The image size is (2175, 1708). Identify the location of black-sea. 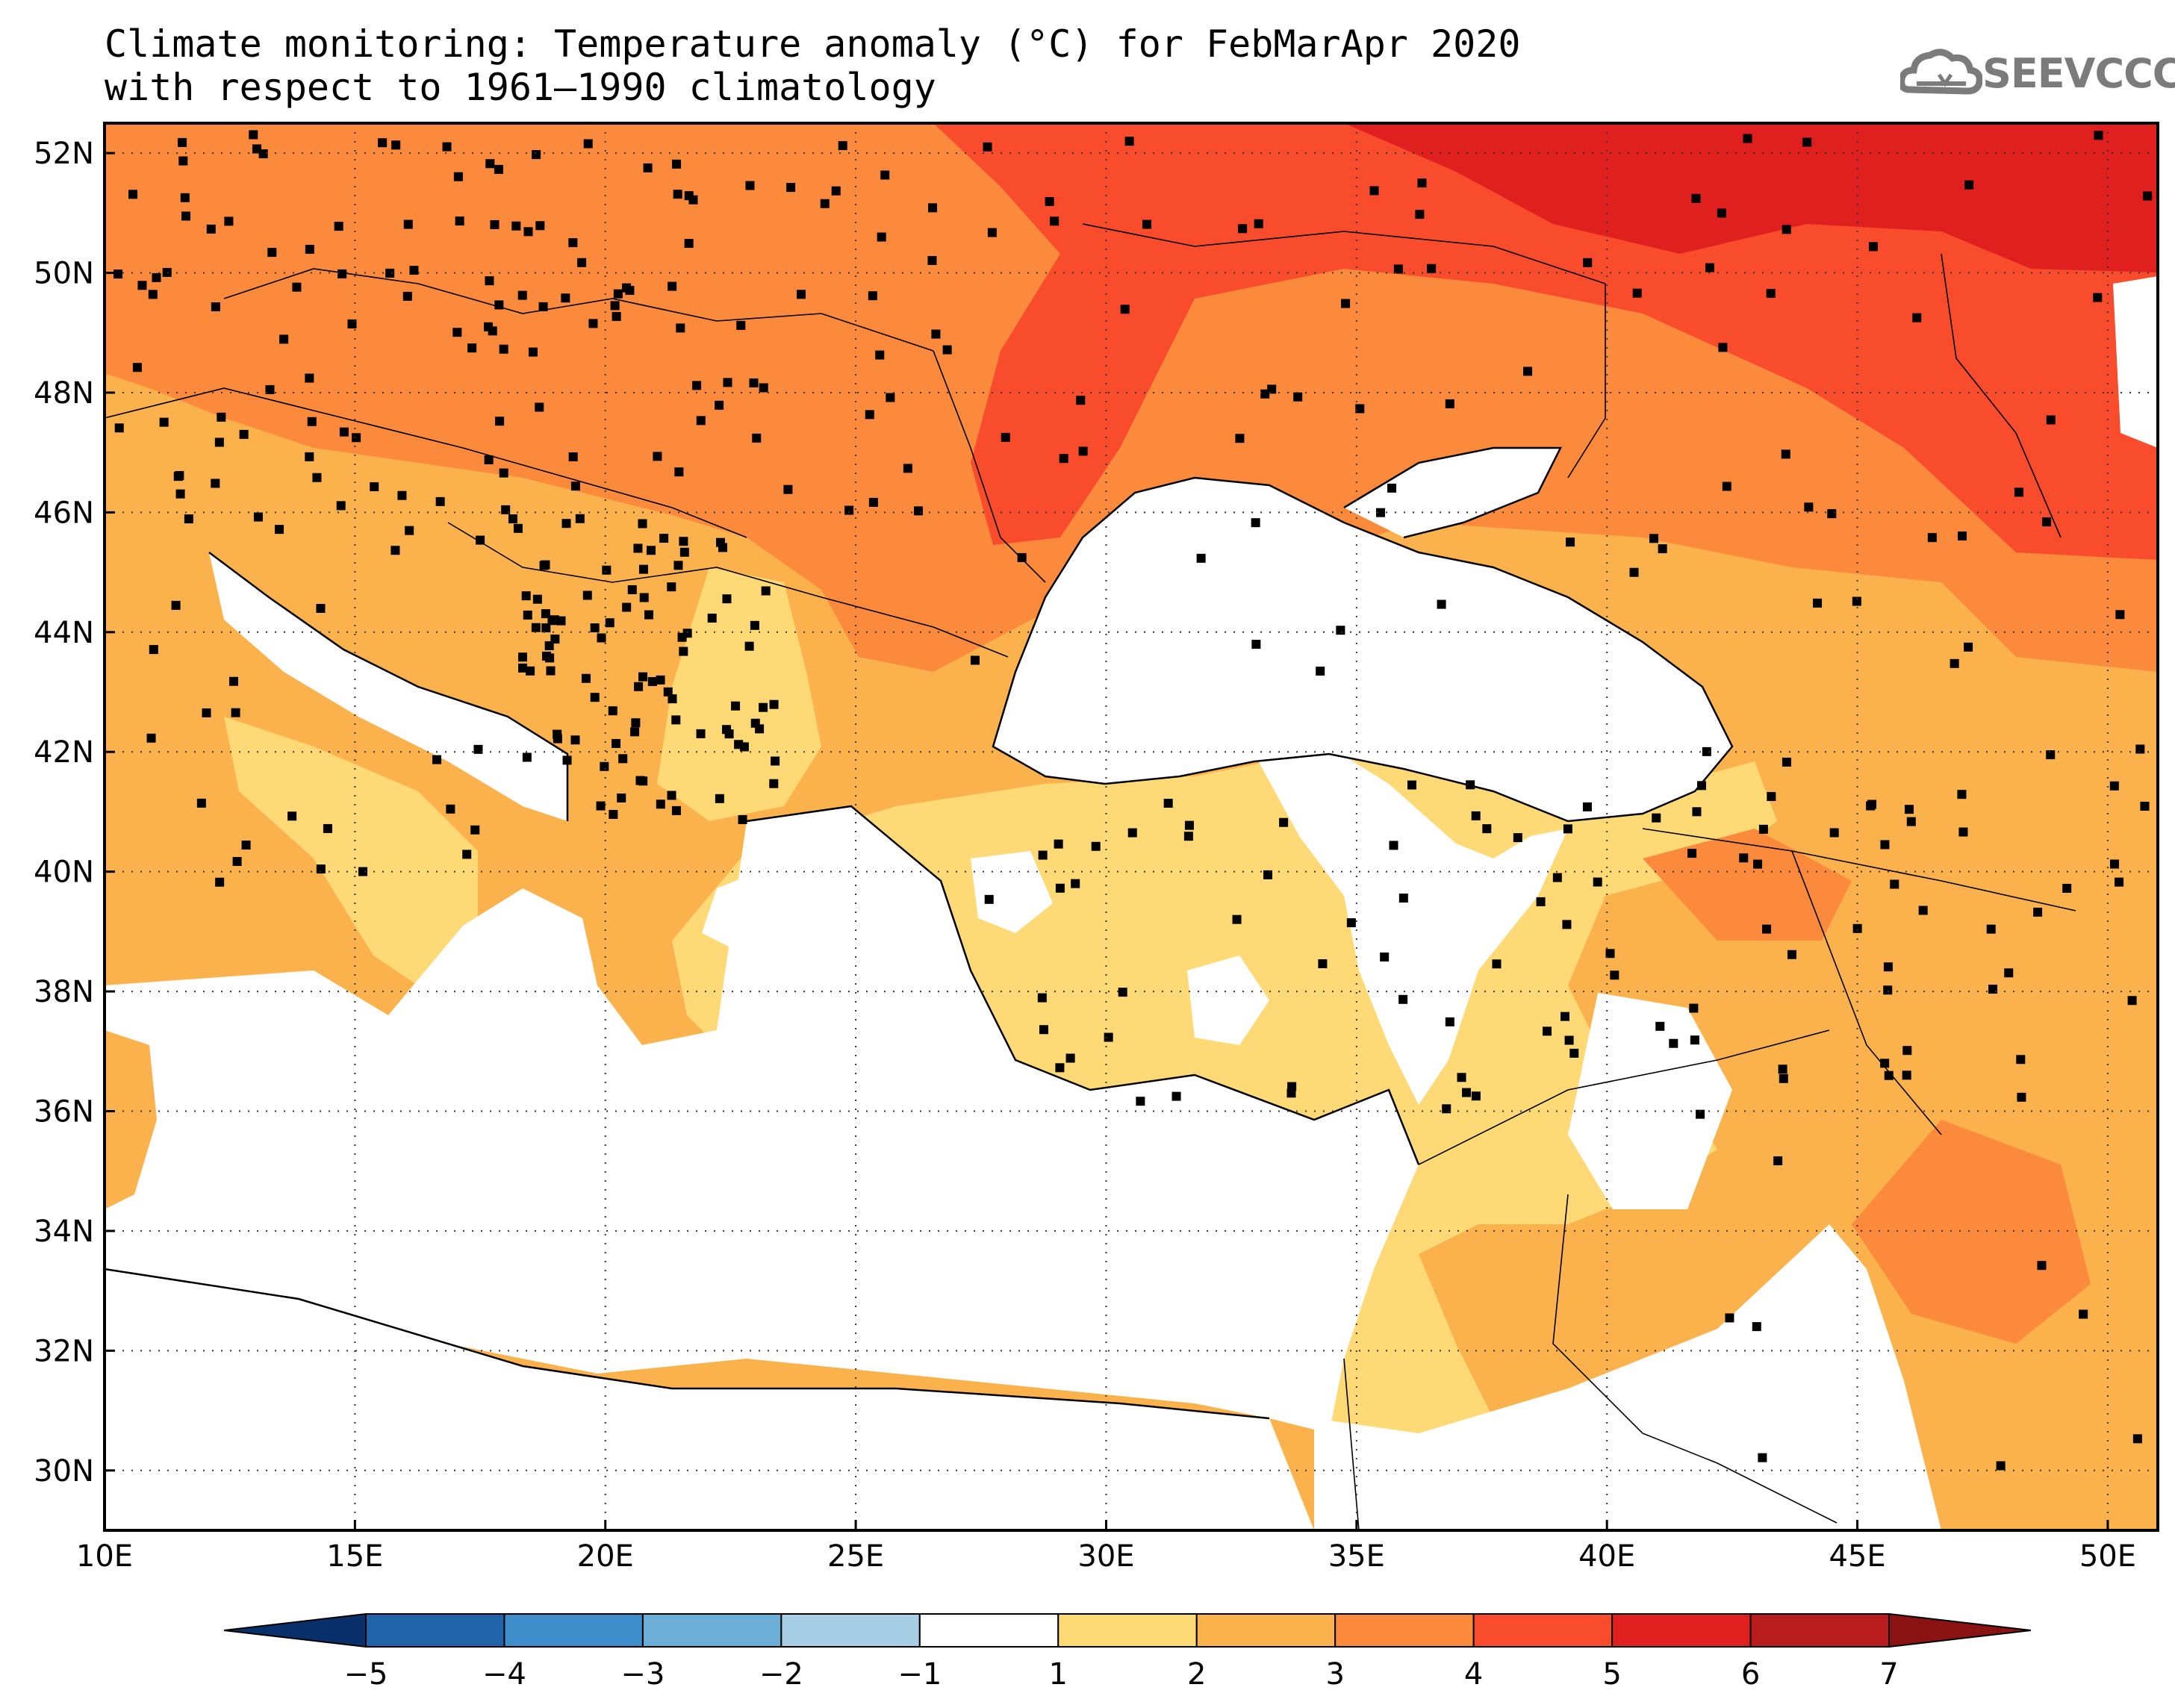
(1362, 649).